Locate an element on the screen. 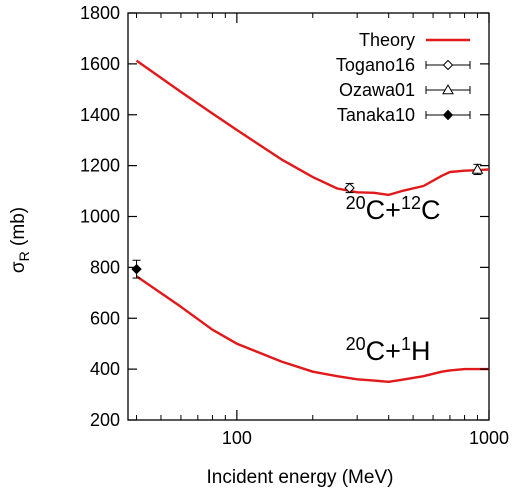 This screenshot has height=495, width=517. reaction-element: C is located at coordinates (431, 210).